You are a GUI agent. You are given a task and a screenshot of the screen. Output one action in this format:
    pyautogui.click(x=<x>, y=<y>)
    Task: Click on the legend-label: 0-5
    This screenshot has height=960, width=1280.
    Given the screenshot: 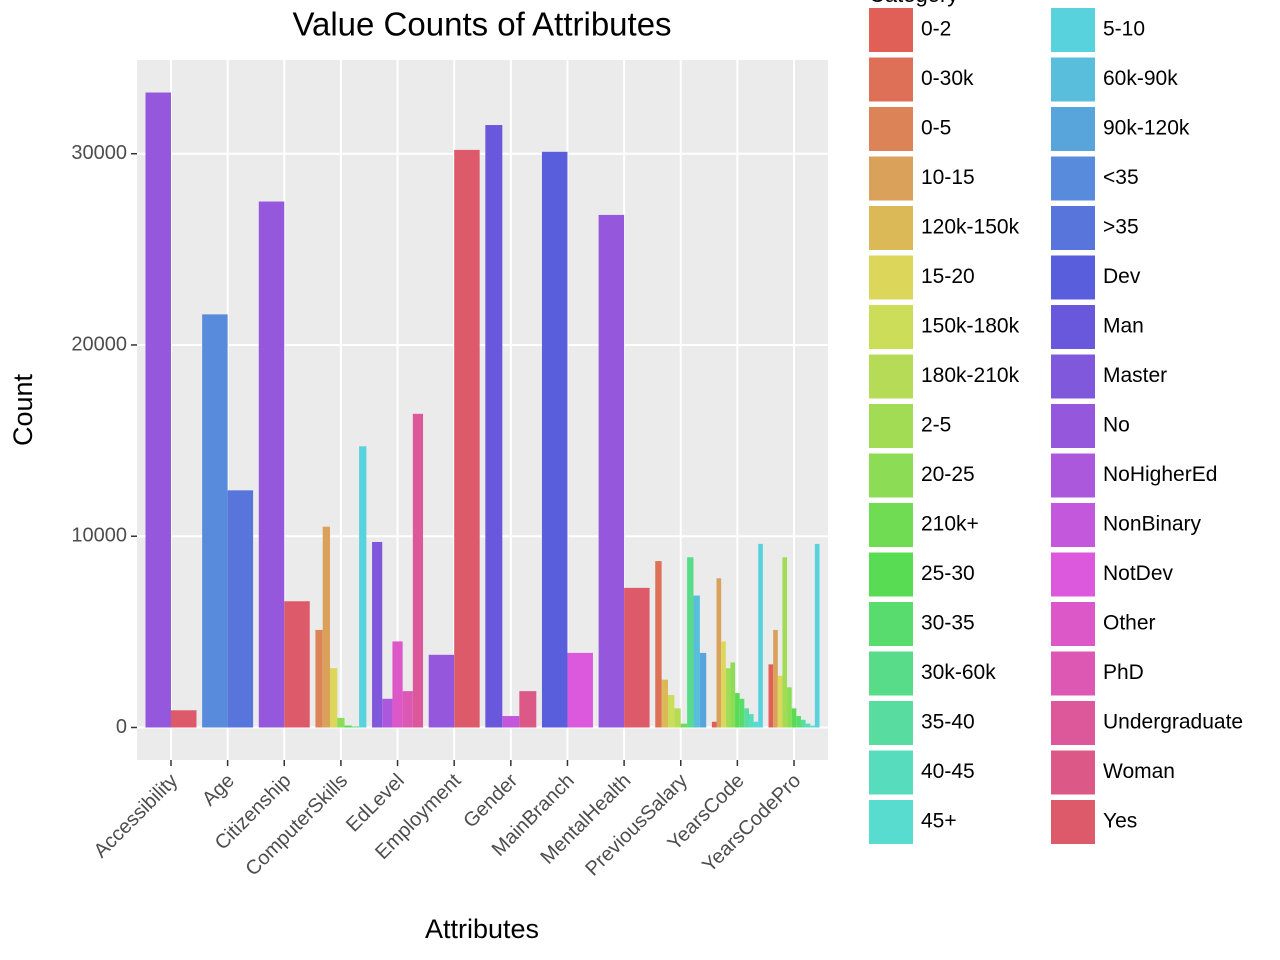 What is the action you would take?
    pyautogui.click(x=936, y=128)
    